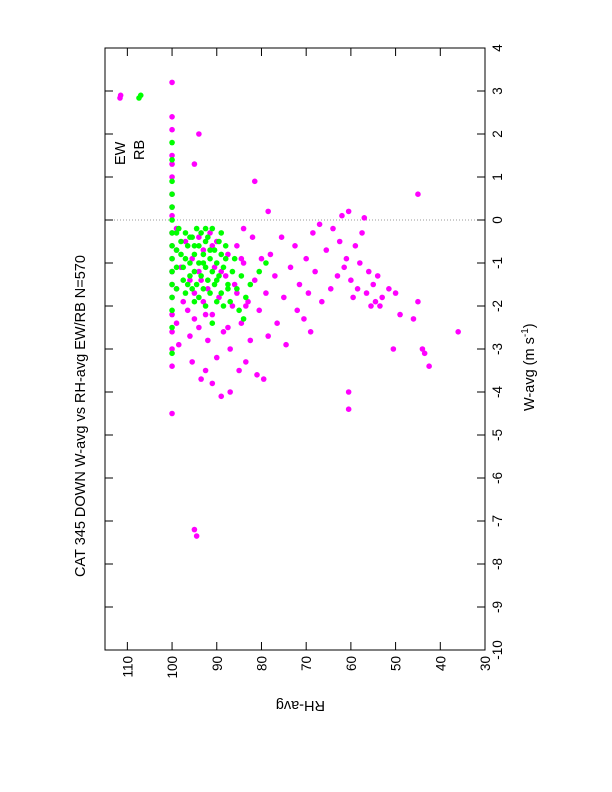 The image size is (612, 792). Describe the element at coordinates (217, 663) in the screenshot. I see `y-tick-label: 90` at that location.